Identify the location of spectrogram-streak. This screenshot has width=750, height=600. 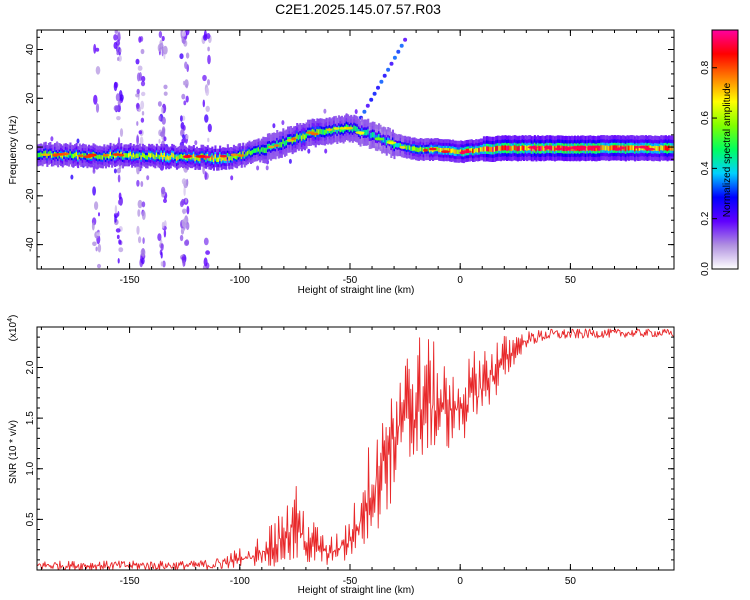
(405, 39).